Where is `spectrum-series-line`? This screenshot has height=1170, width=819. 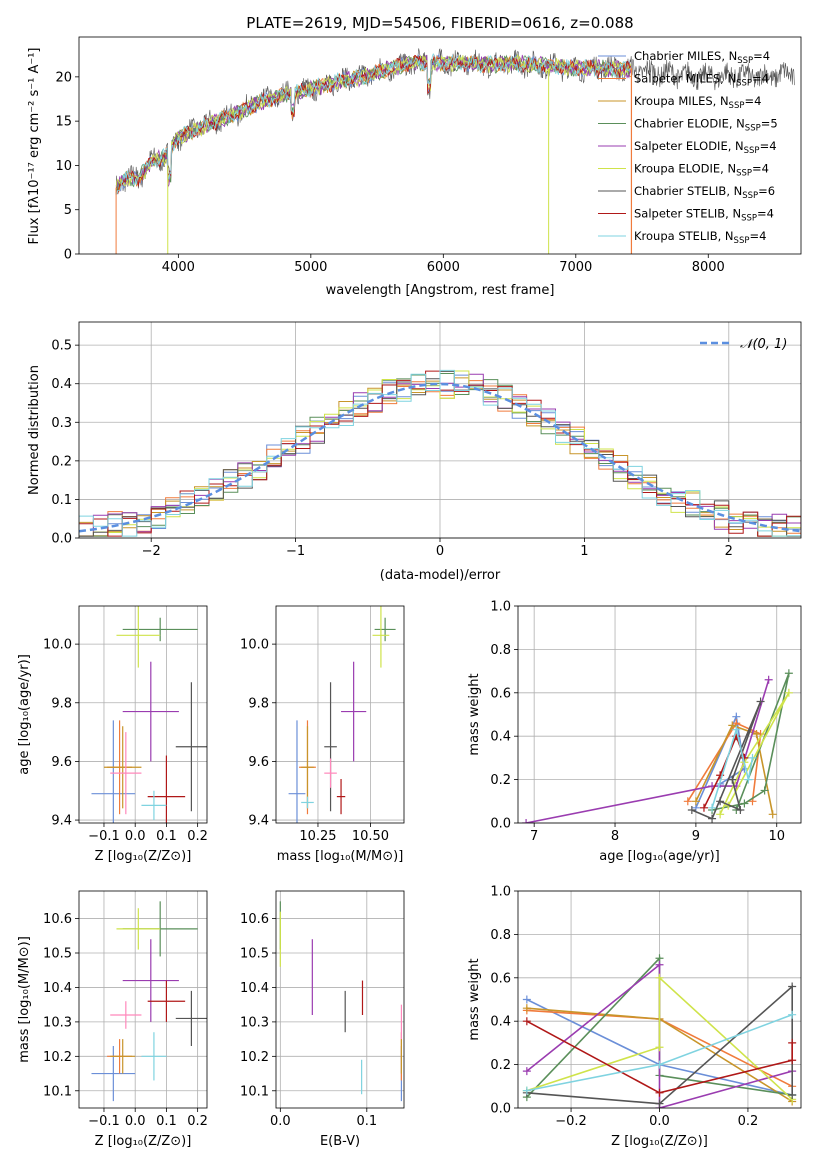
spectrum-series-line is located at coordinates (373, 124).